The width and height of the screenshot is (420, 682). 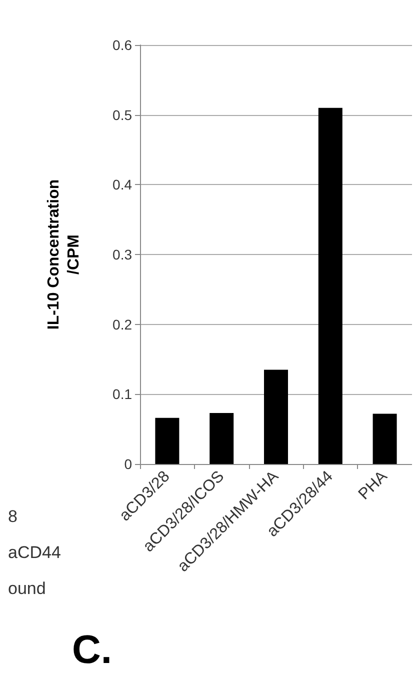 I want to click on text: aCD44, so click(x=34, y=552).